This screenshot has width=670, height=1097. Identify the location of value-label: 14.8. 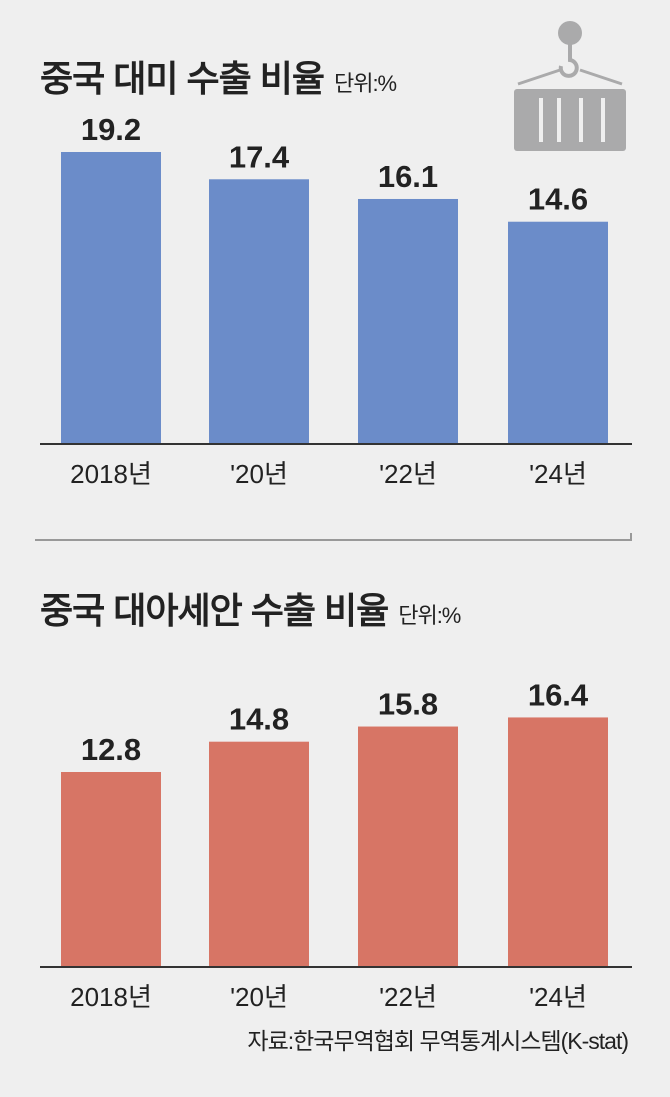
(259, 719).